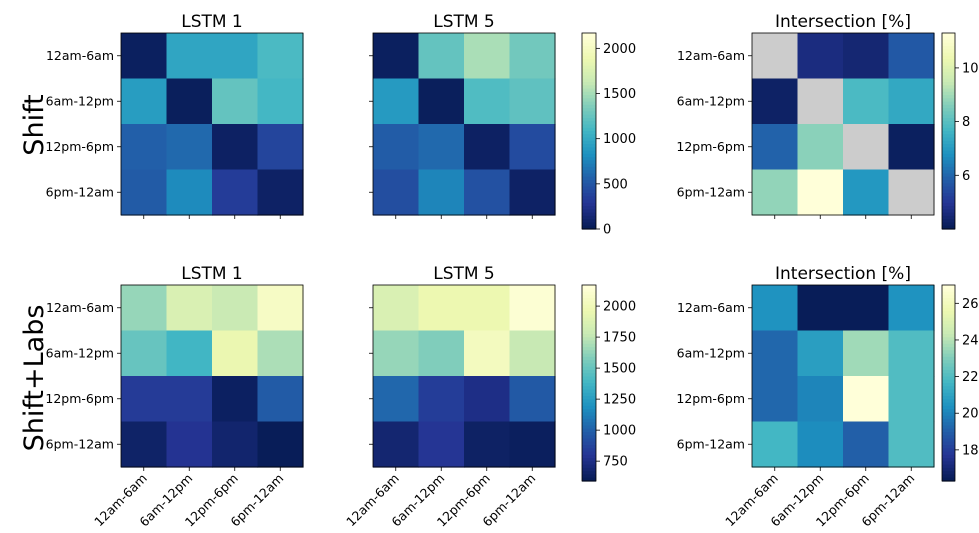 This screenshot has width=979, height=533. Describe the element at coordinates (960, 131) in the screenshot. I see `colorbar: 6 8 10` at that location.